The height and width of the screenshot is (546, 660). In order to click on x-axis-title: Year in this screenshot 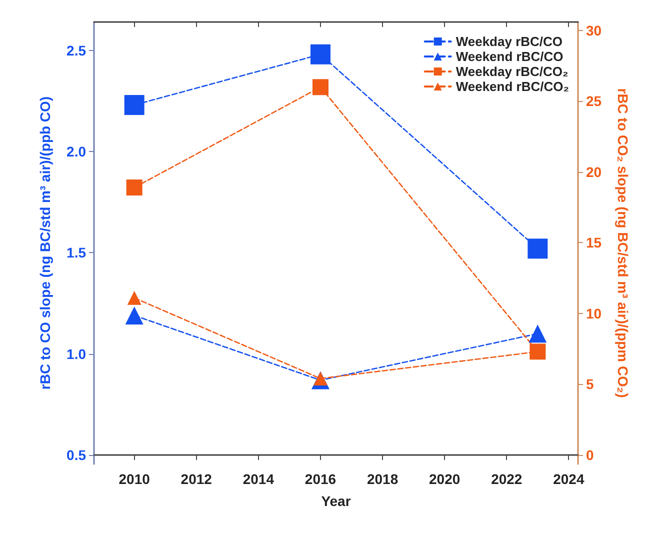, I will do `click(336, 501)`.